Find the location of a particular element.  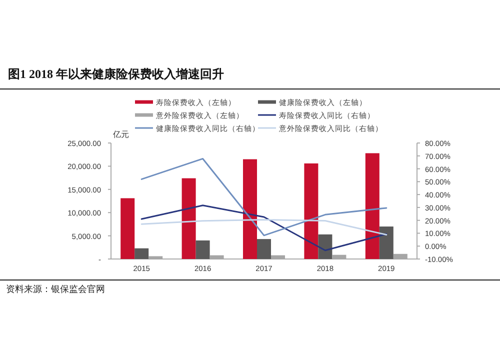

chart-title: 图1 2018 年以来健康险保费收入增速回升 is located at coordinates (116, 74).